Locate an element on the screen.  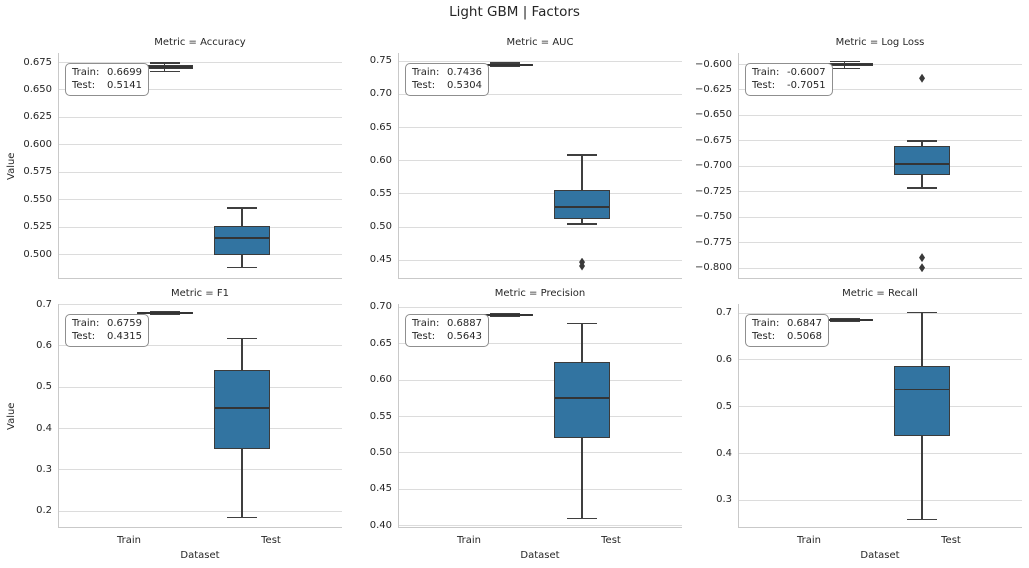
annotation-row-train: Train: 0.7436 is located at coordinates (447, 72).